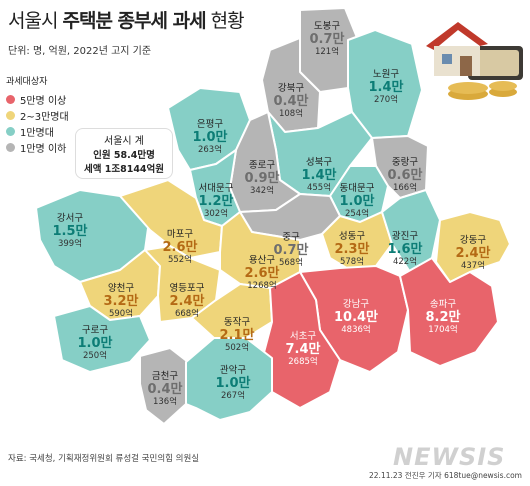  Describe the element at coordinates (356, 317) in the screenshot. I see `district-people: 10.4만` at that location.